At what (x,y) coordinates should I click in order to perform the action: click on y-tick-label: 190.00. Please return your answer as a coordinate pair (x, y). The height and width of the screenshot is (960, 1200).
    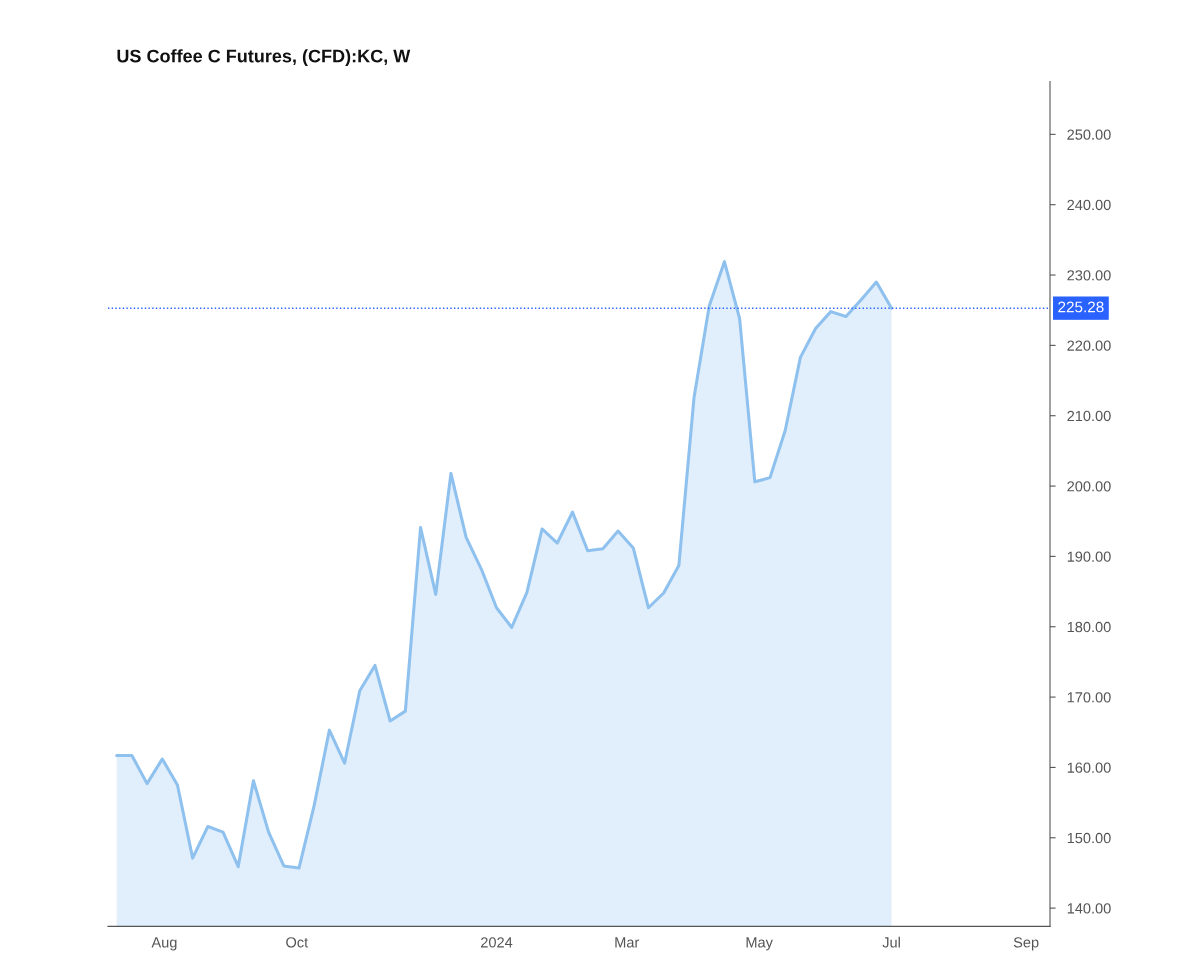
    Looking at the image, I should click on (1089, 556).